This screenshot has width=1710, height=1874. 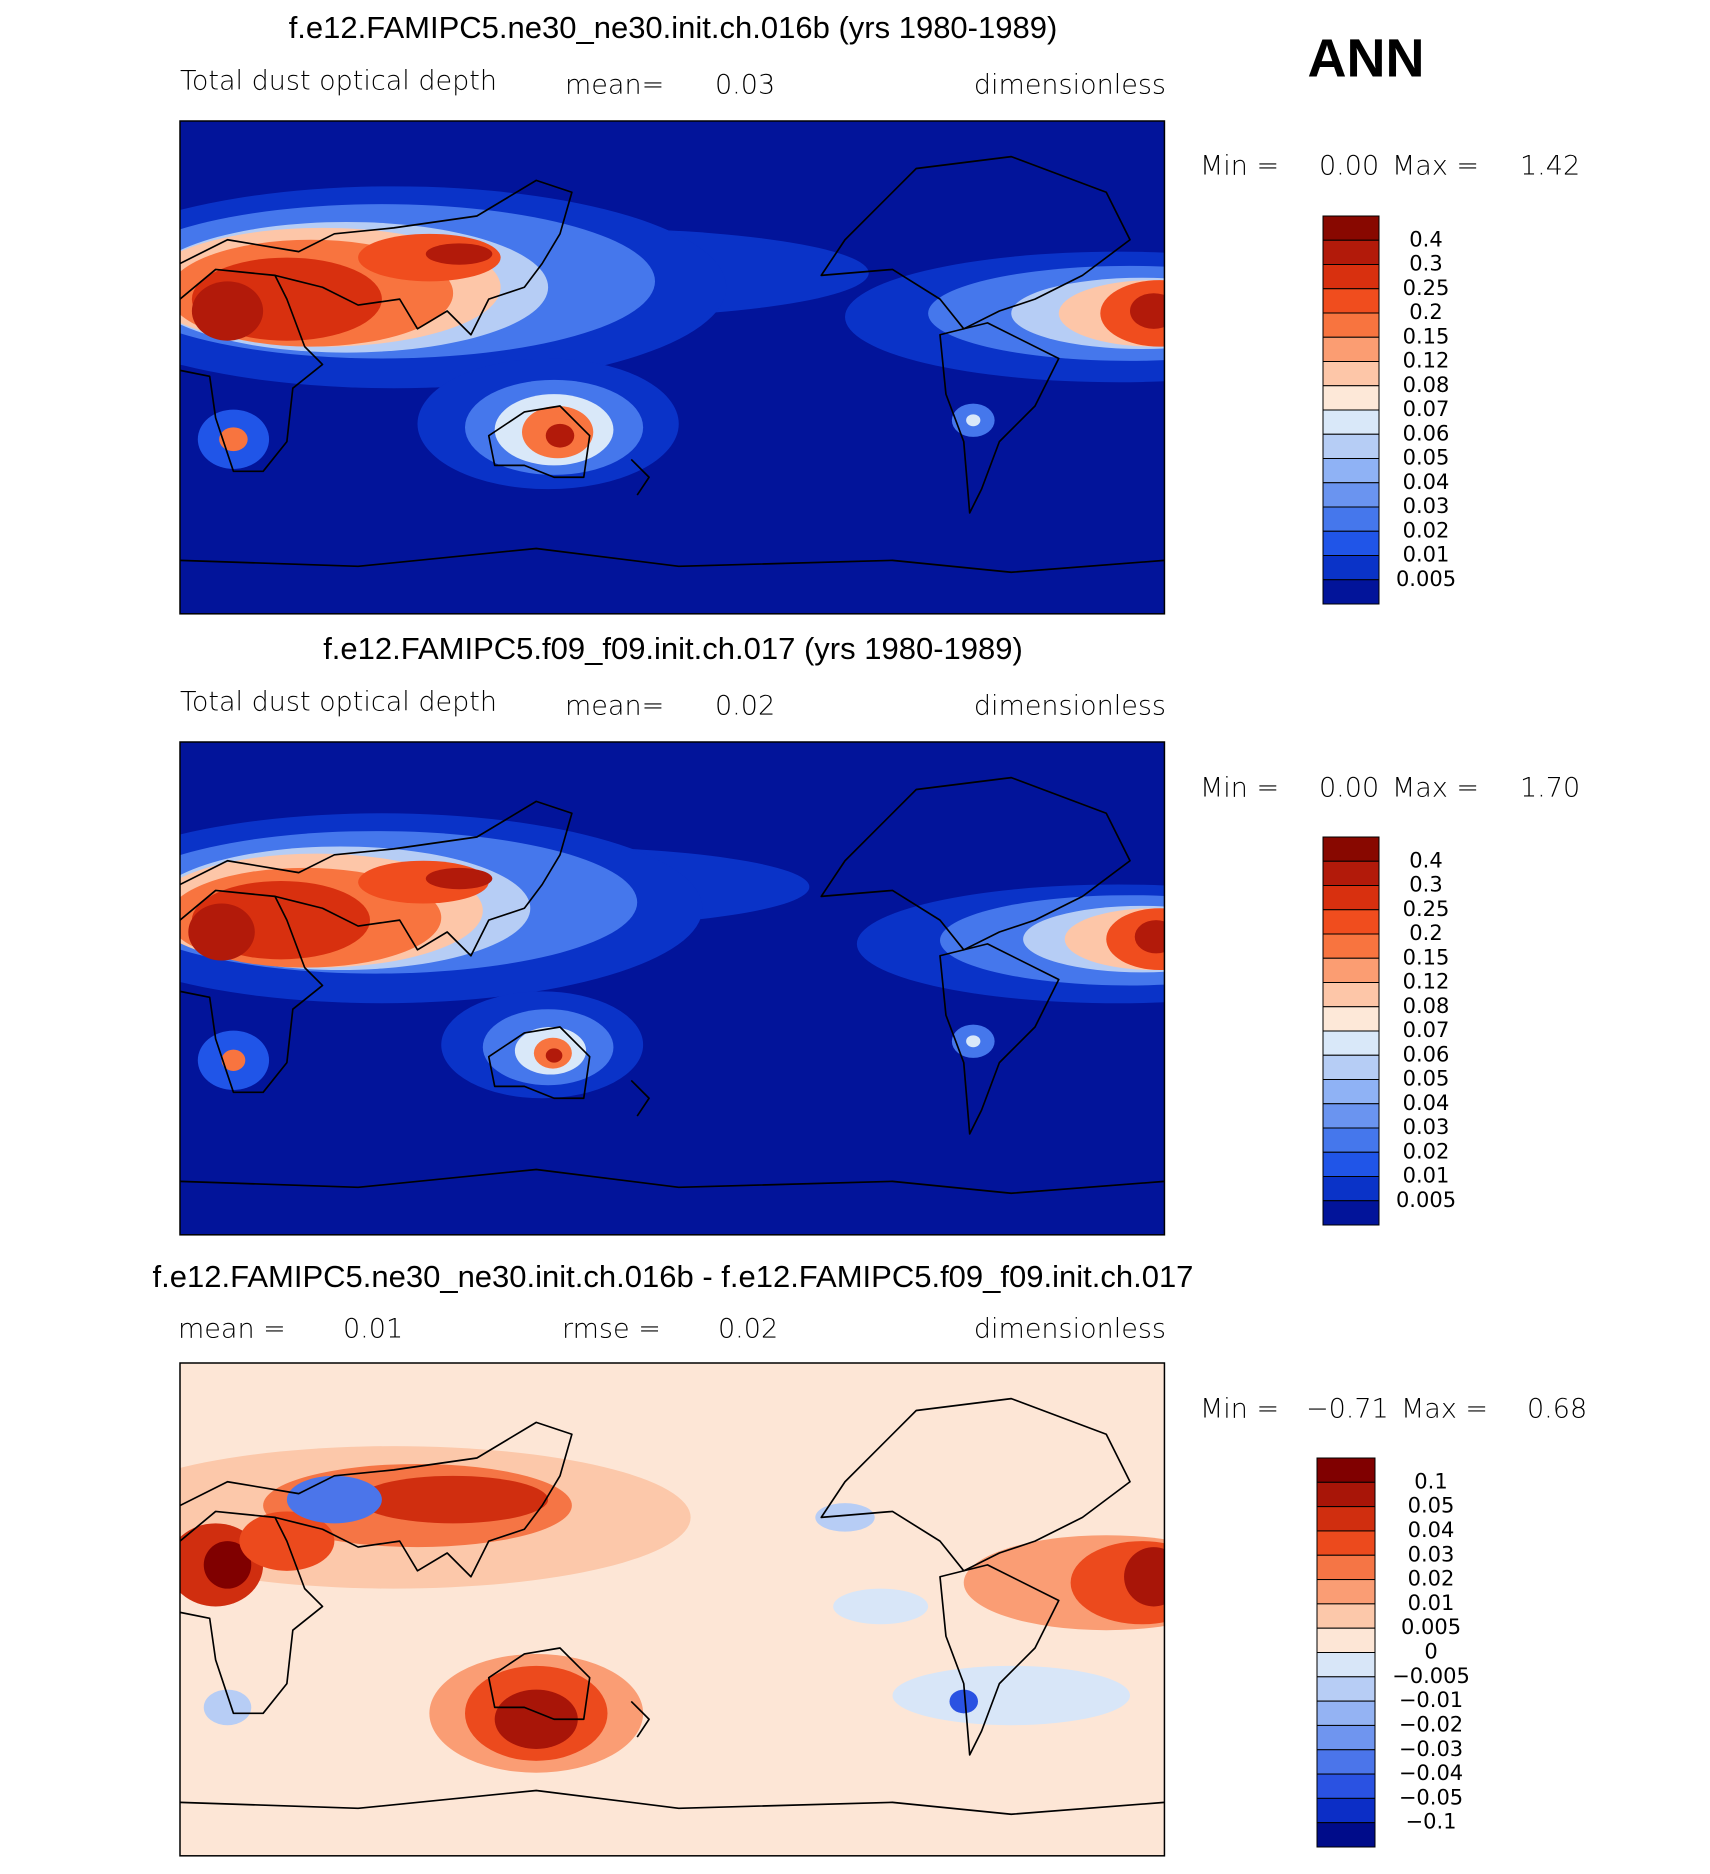 I want to click on colorbar-label: 0.3, so click(x=1425, y=885).